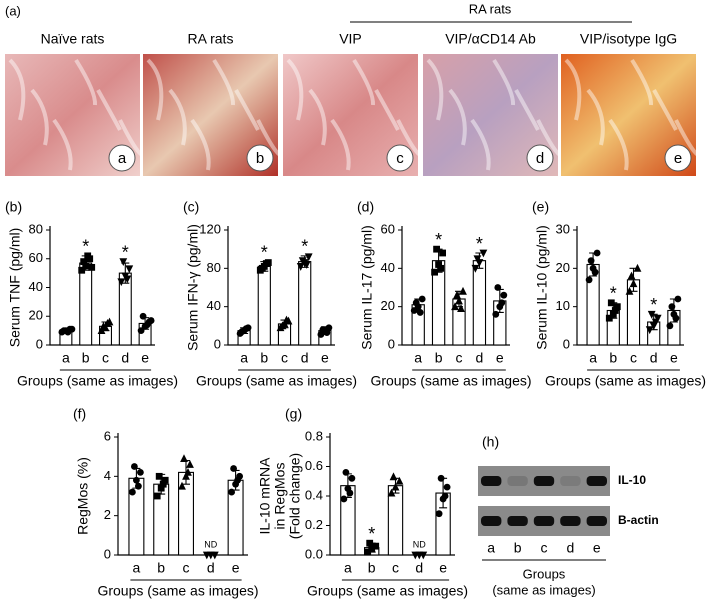 The width and height of the screenshot is (709, 607). I want to click on y-axis-label: RegMos (%), so click(83, 496).